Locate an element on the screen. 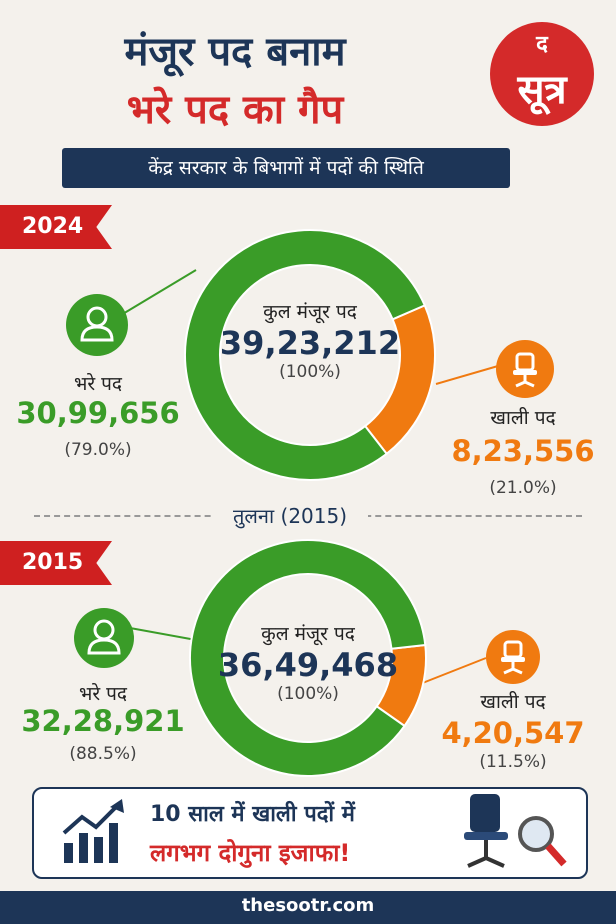 The height and width of the screenshot is (924, 616). donut-2015 is located at coordinates (308, 658).